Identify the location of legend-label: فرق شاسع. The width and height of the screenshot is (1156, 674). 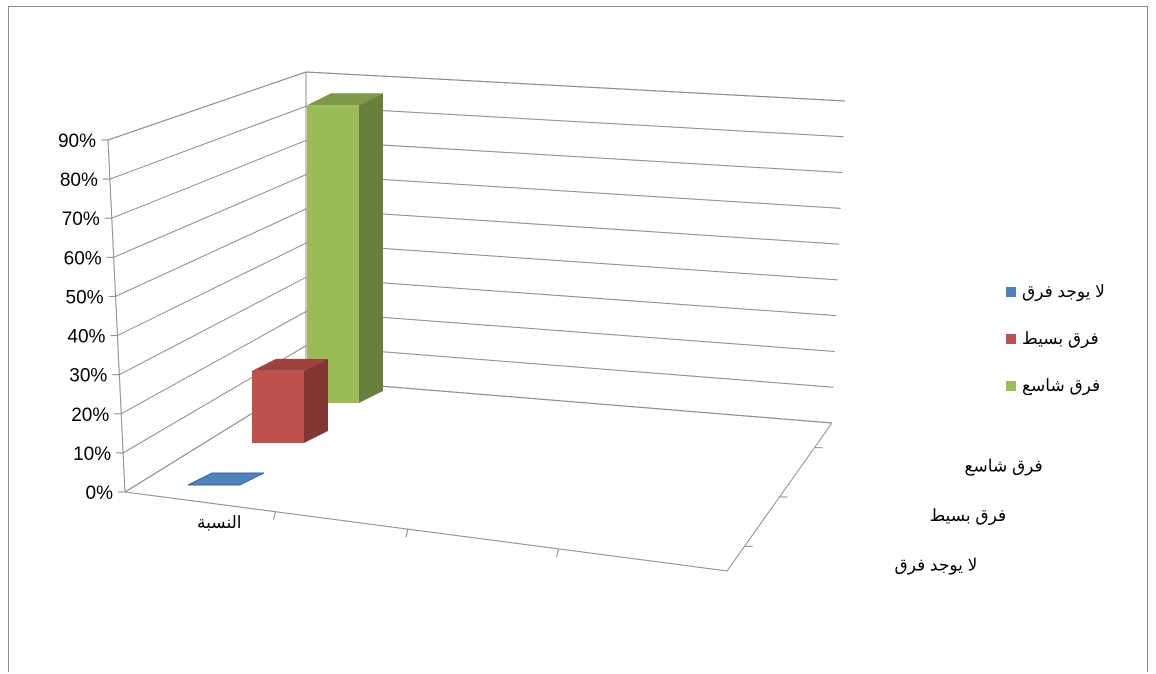
(1061, 385).